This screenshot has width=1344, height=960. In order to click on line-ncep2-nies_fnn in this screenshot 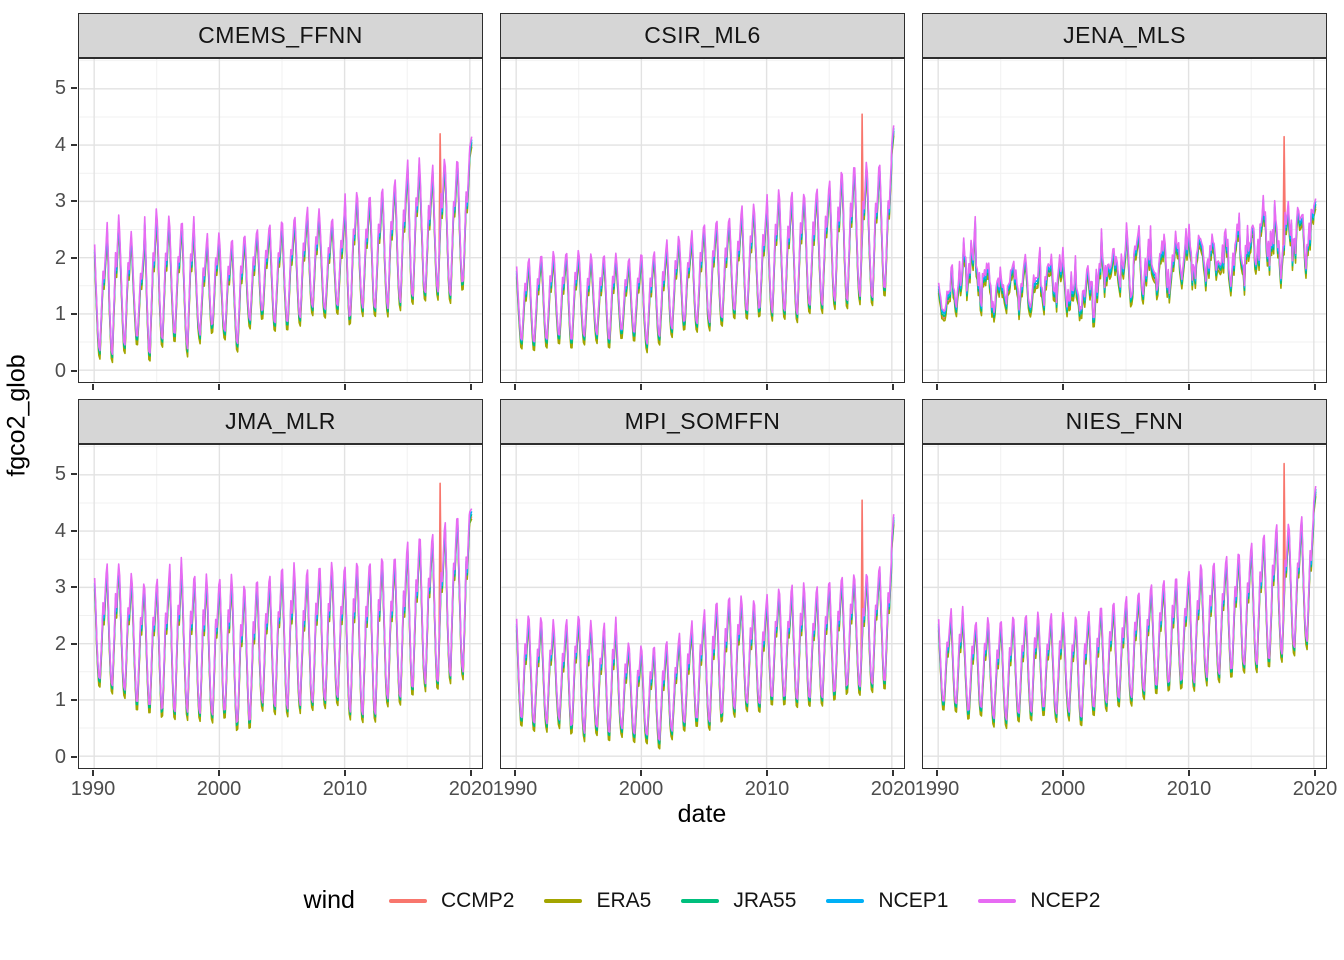, I will do `click(1127, 603)`.